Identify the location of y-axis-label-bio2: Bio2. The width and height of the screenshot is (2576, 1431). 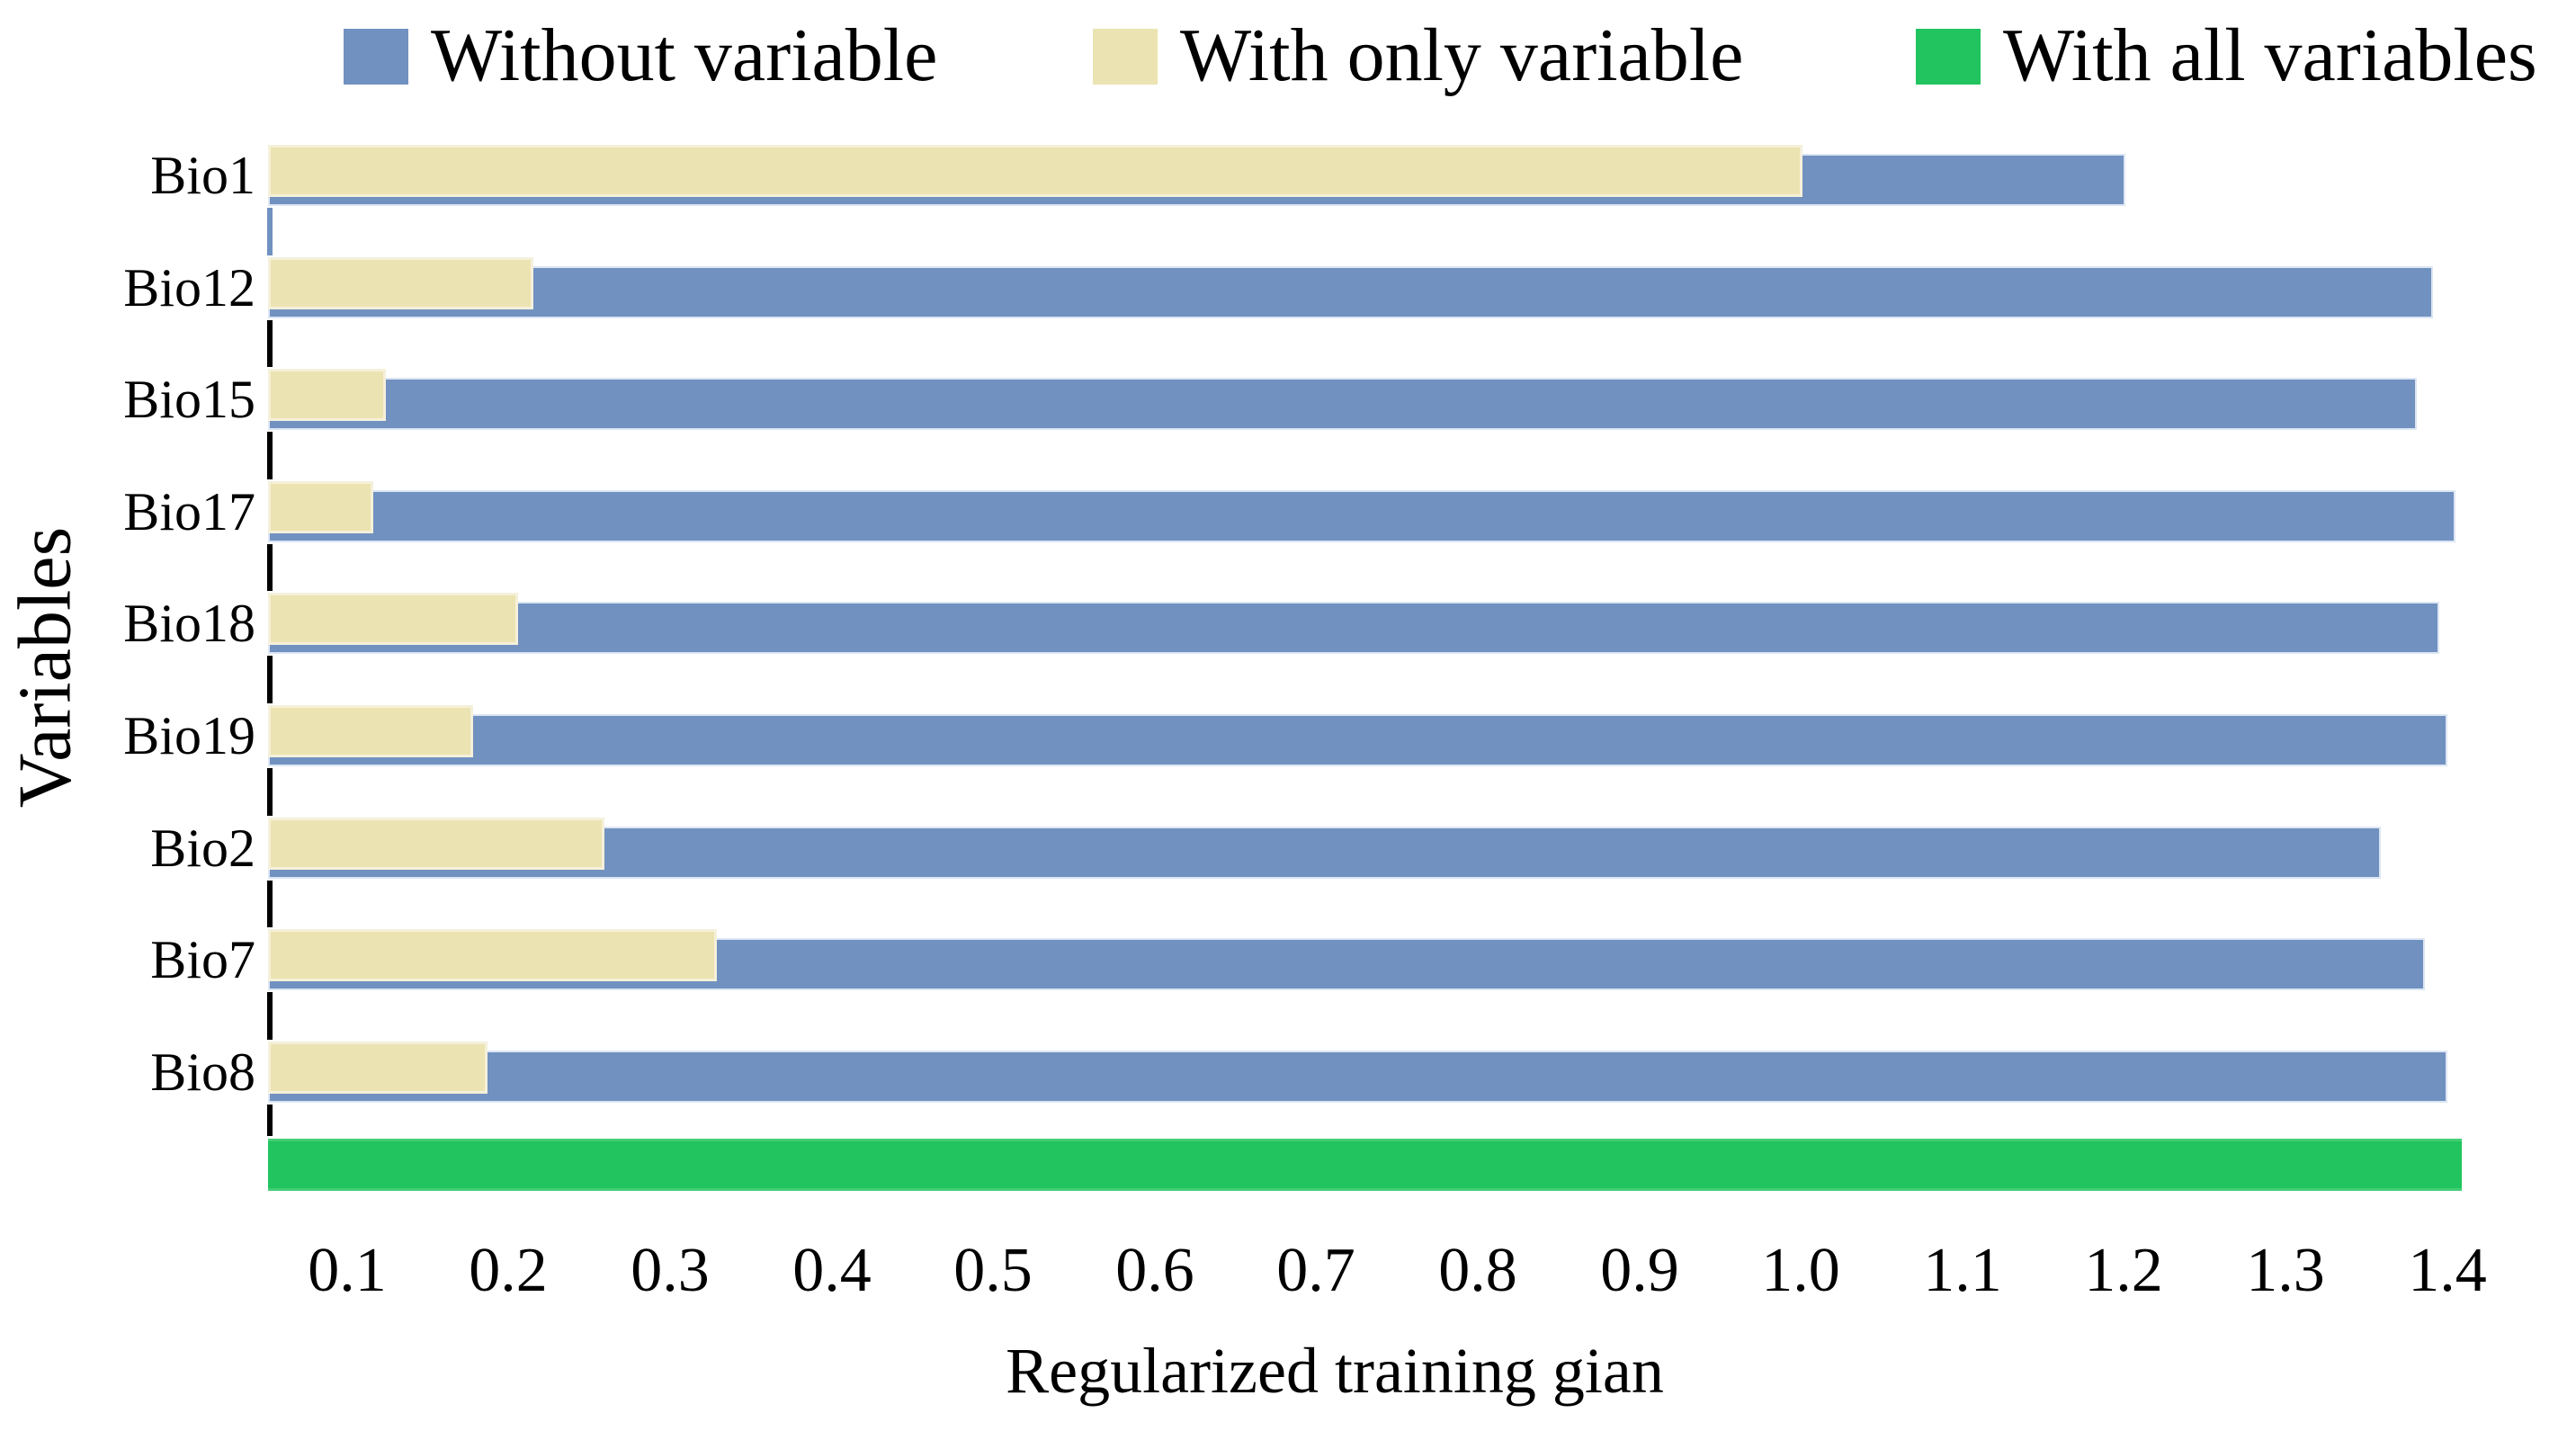
(202, 848).